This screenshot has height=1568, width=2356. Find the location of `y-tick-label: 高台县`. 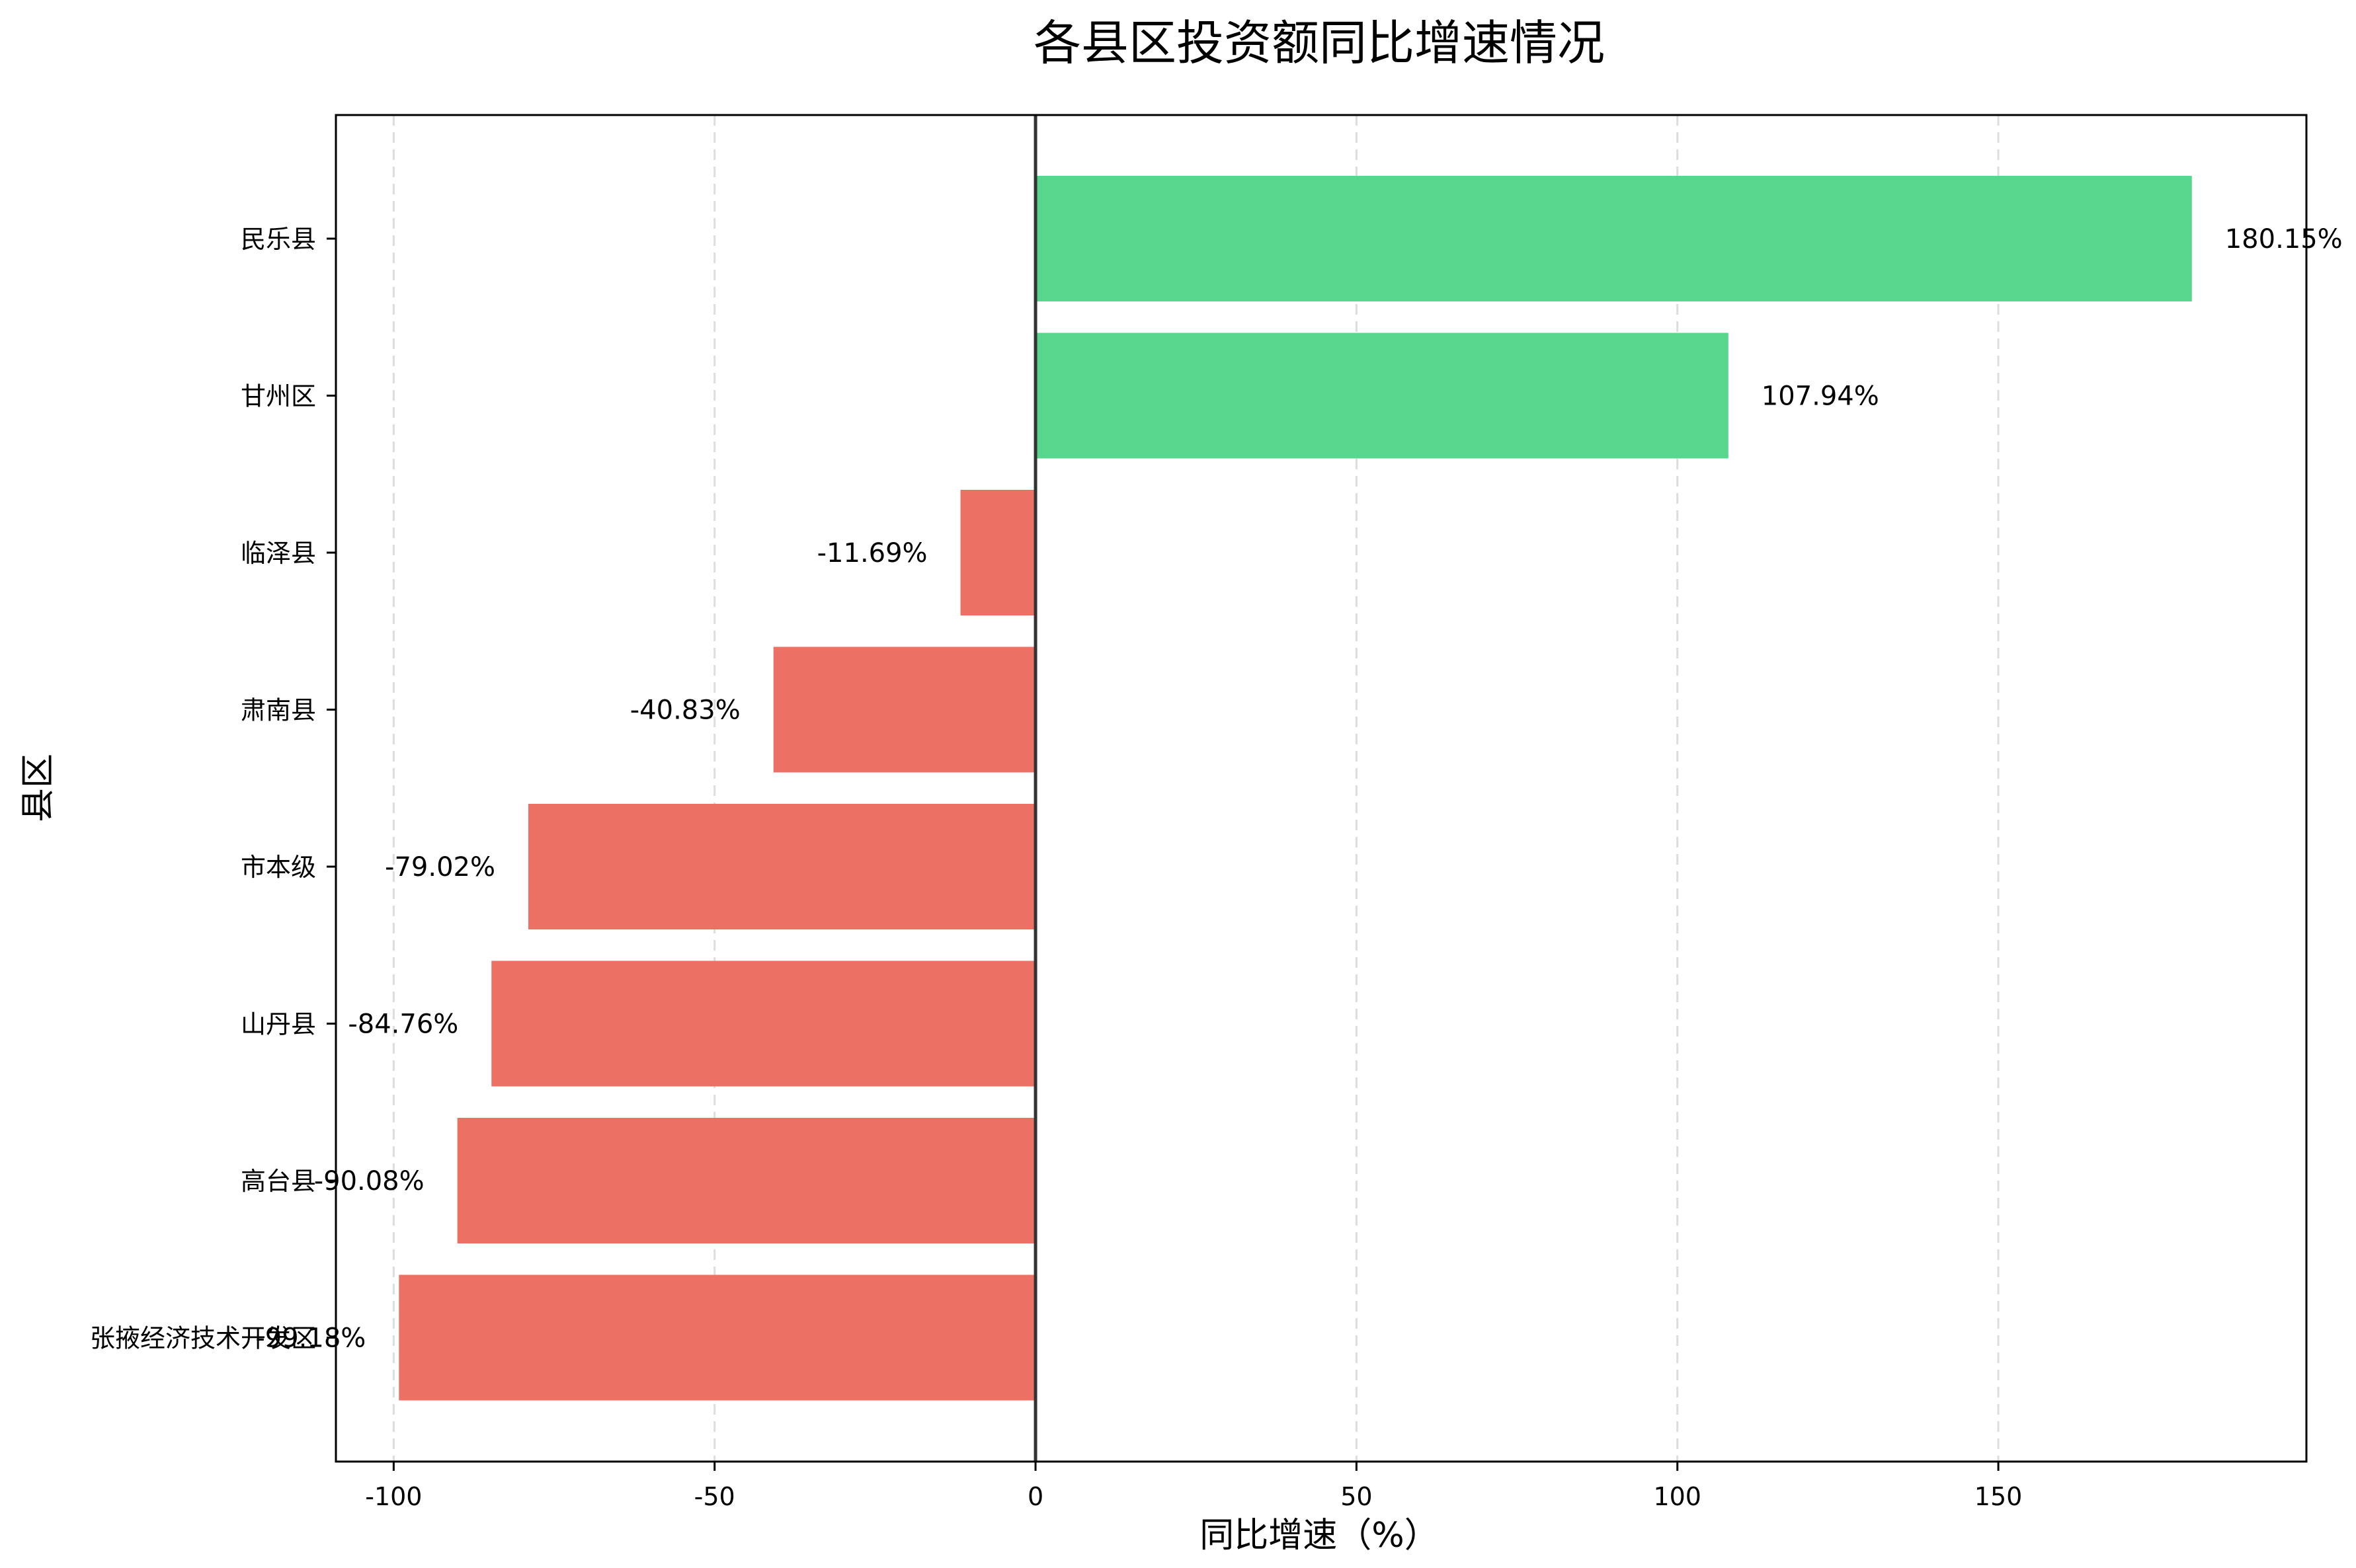

y-tick-label: 高台县 is located at coordinates (278, 1181).